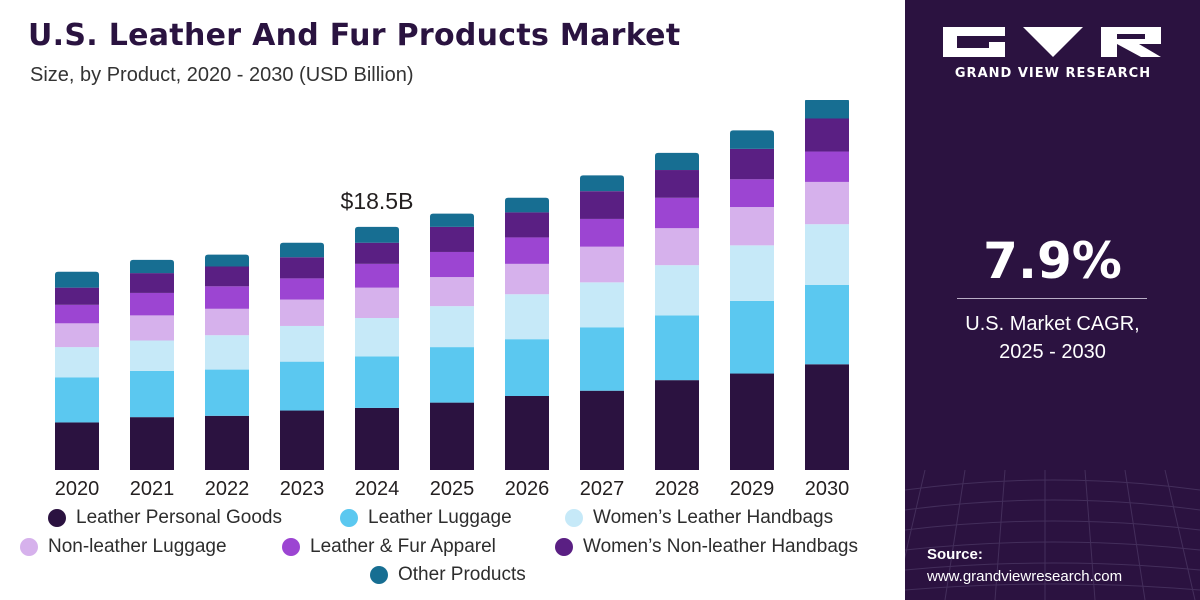 The height and width of the screenshot is (600, 1200). I want to click on x-tick-label: 2026, so click(527, 489).